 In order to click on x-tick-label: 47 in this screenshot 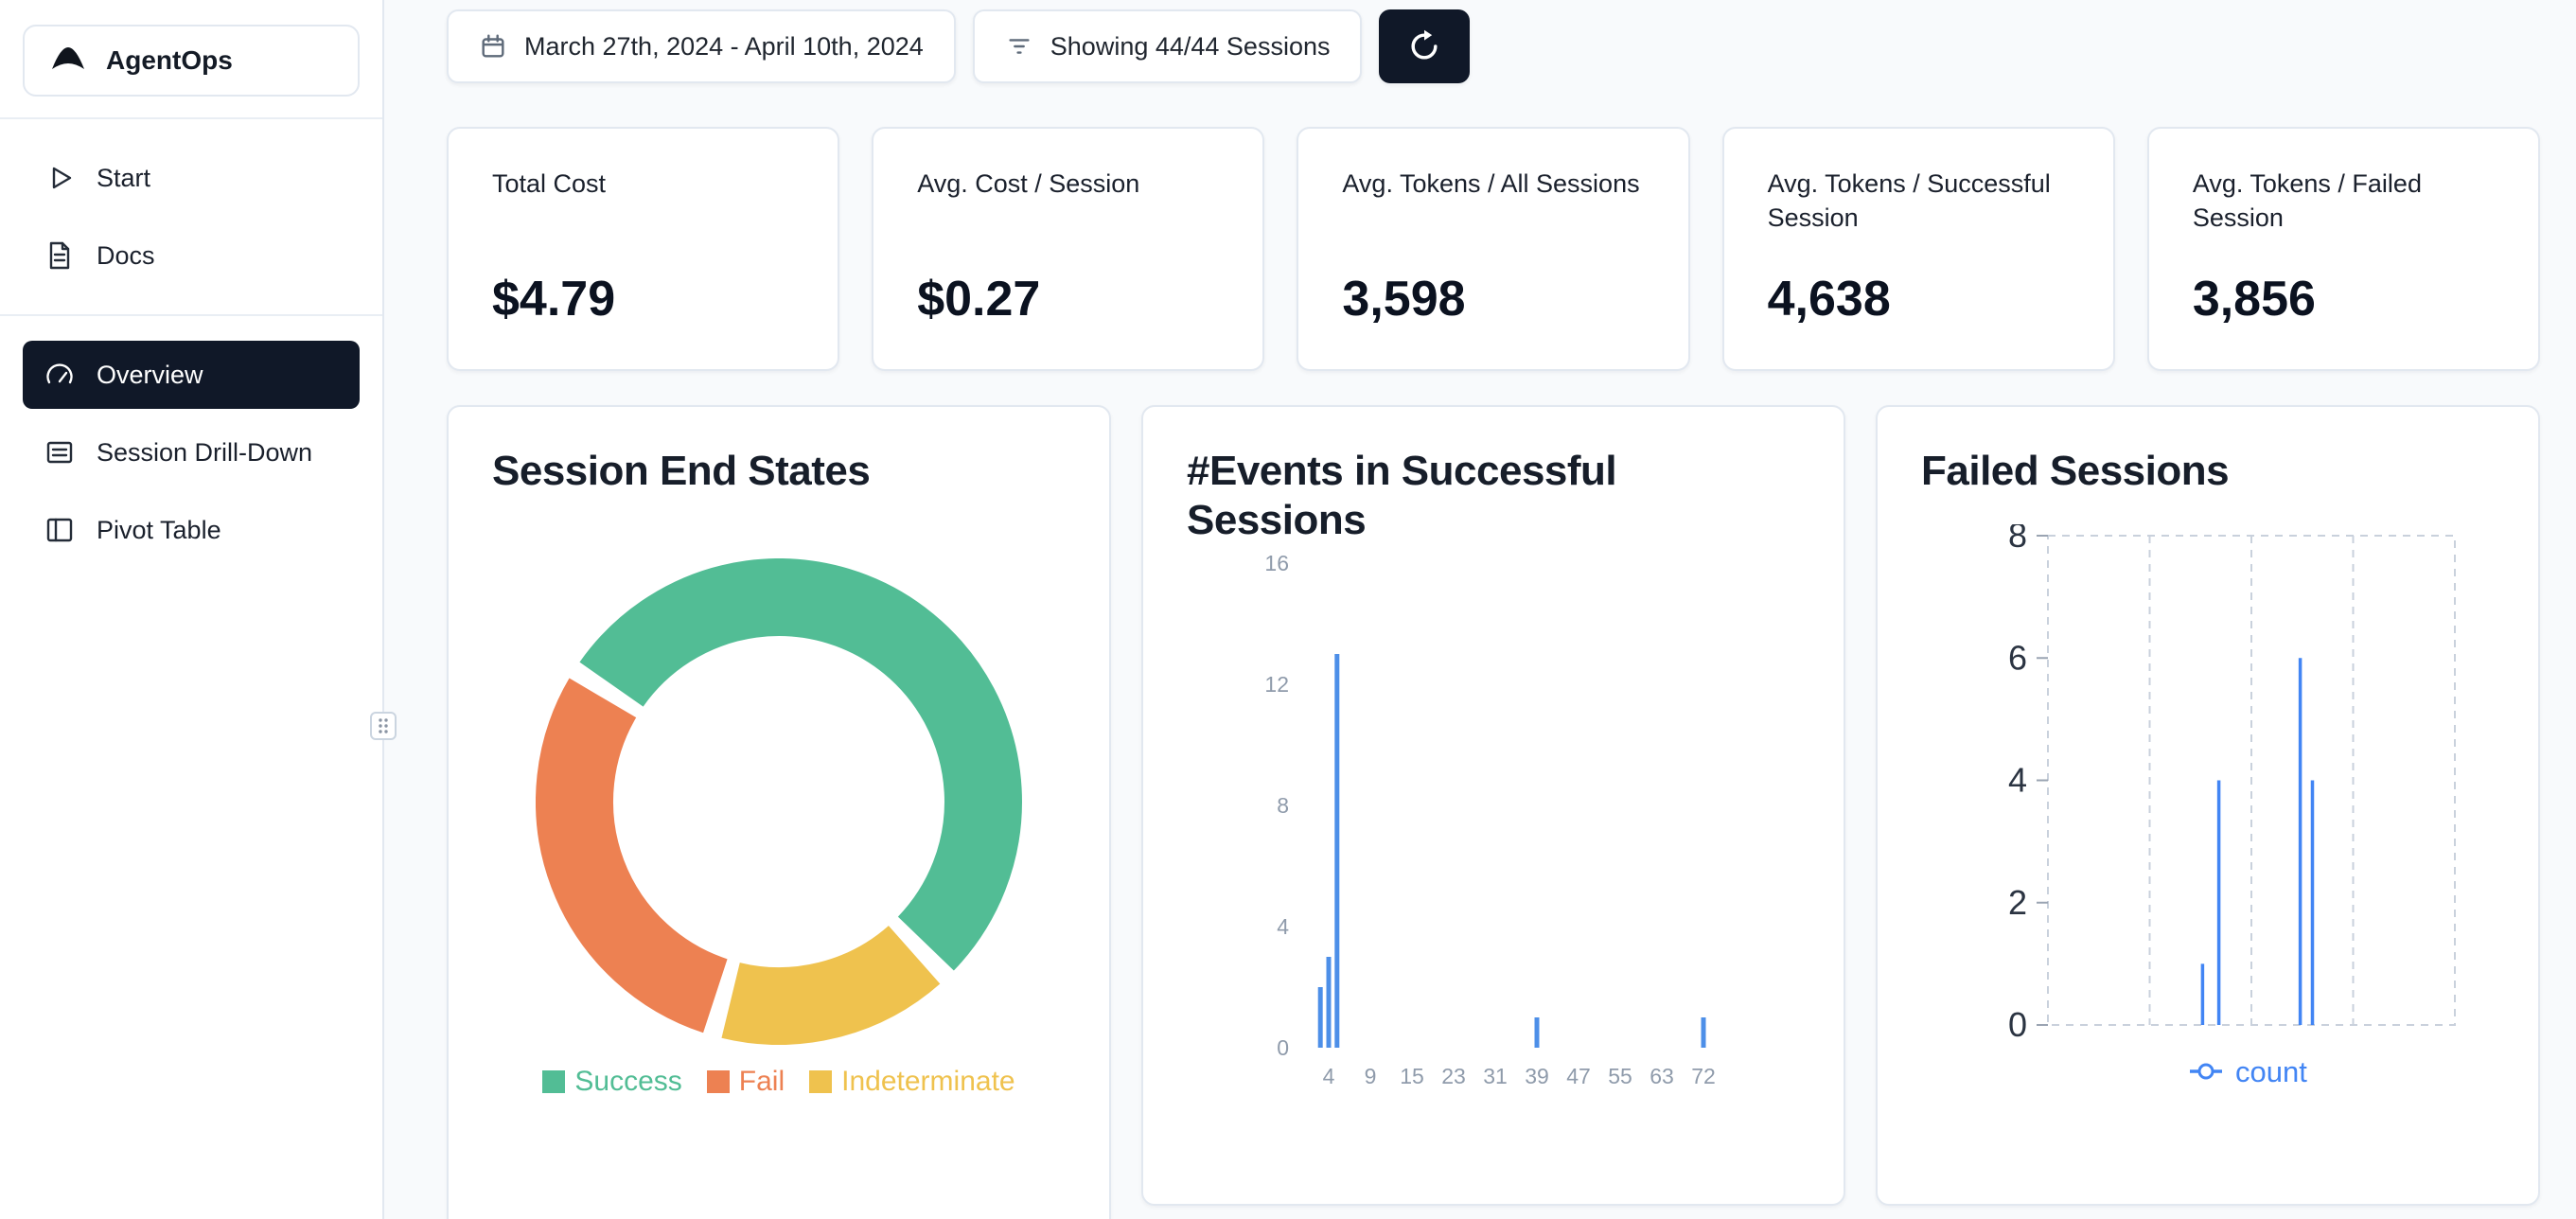, I will do `click(1578, 1076)`.